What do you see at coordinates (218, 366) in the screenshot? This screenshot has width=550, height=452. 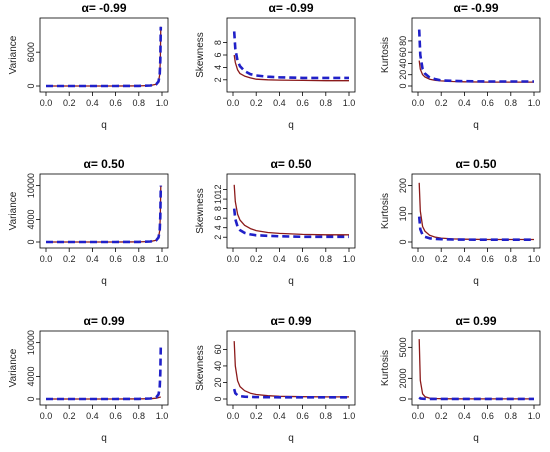 I see `y-tick-label: 40` at bounding box center [218, 366].